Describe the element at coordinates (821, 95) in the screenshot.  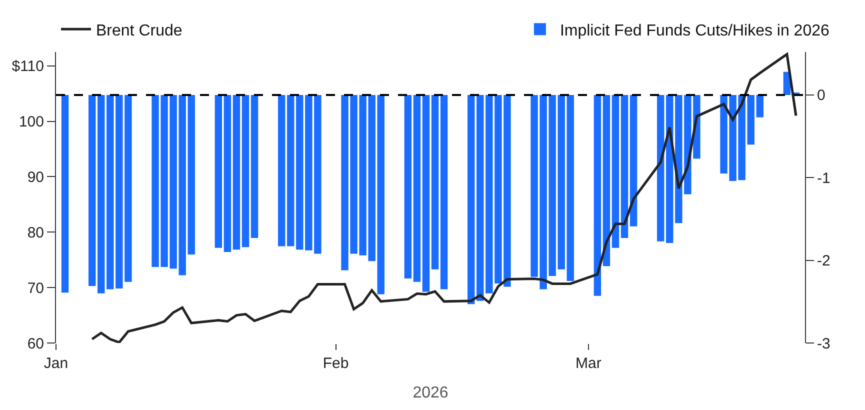
I see `y2-tick-label: 0` at that location.